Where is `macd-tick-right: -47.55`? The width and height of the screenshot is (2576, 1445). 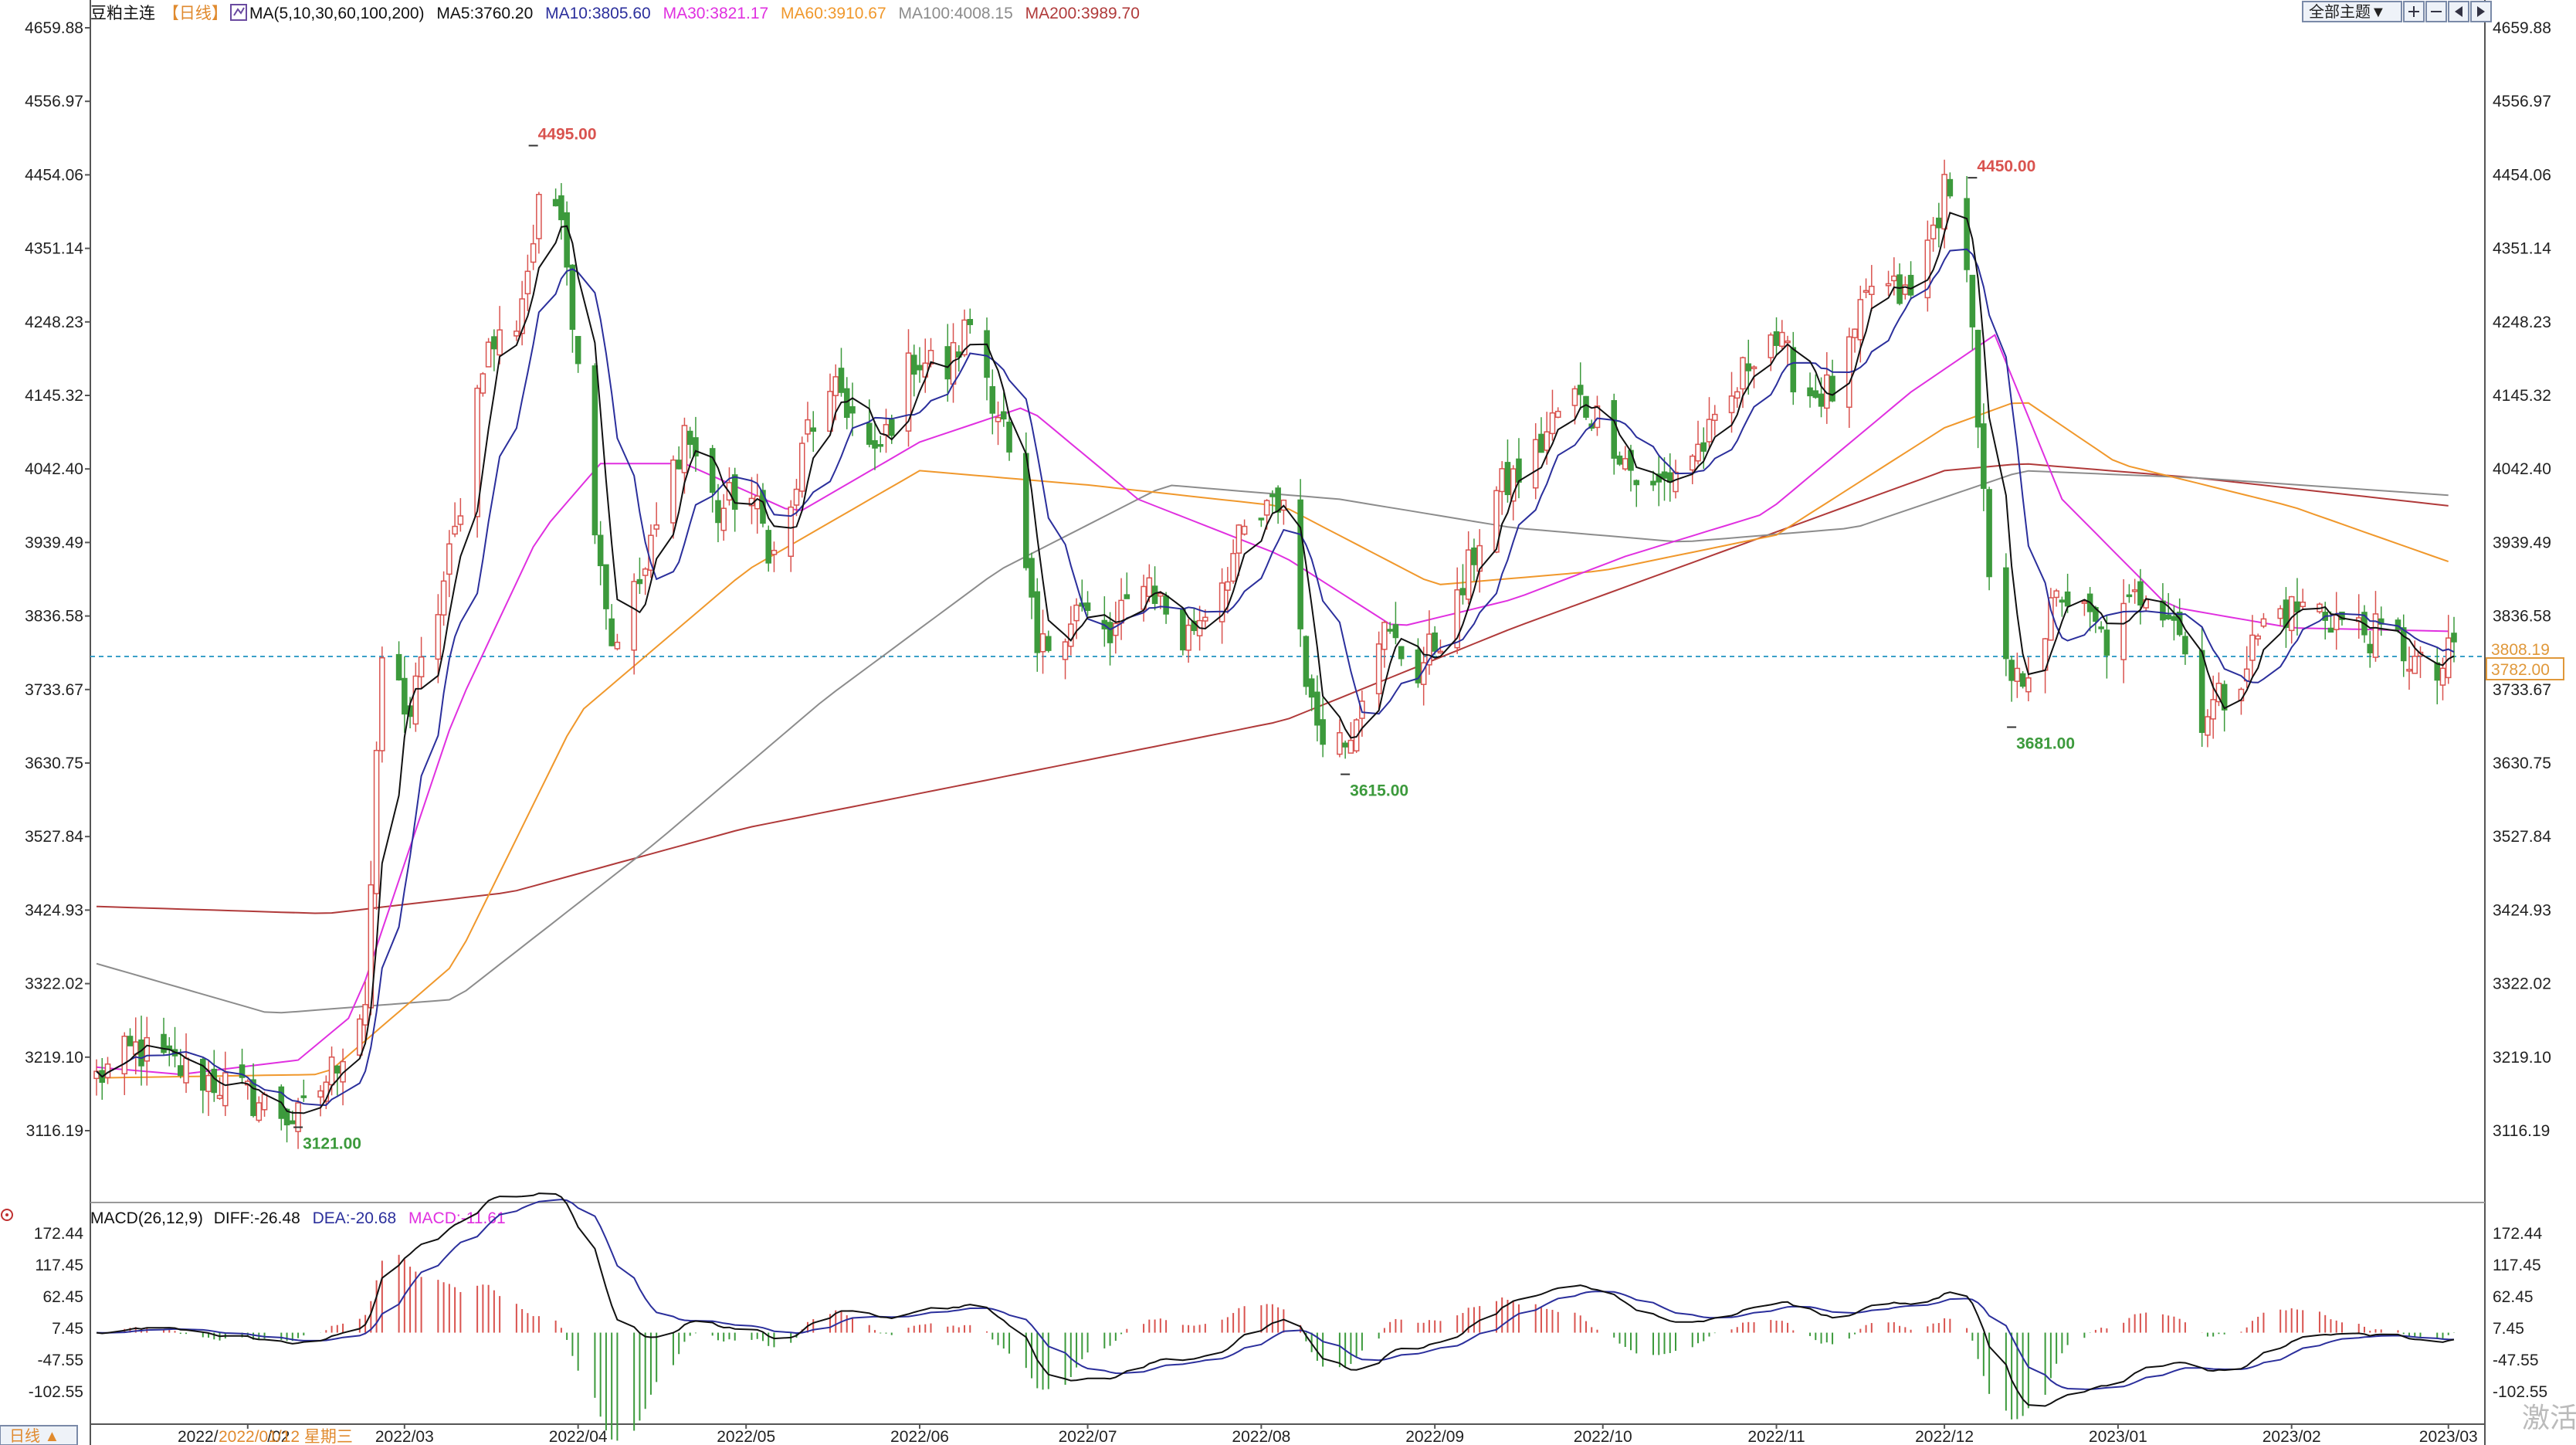 macd-tick-right: -47.55 is located at coordinates (2516, 1360).